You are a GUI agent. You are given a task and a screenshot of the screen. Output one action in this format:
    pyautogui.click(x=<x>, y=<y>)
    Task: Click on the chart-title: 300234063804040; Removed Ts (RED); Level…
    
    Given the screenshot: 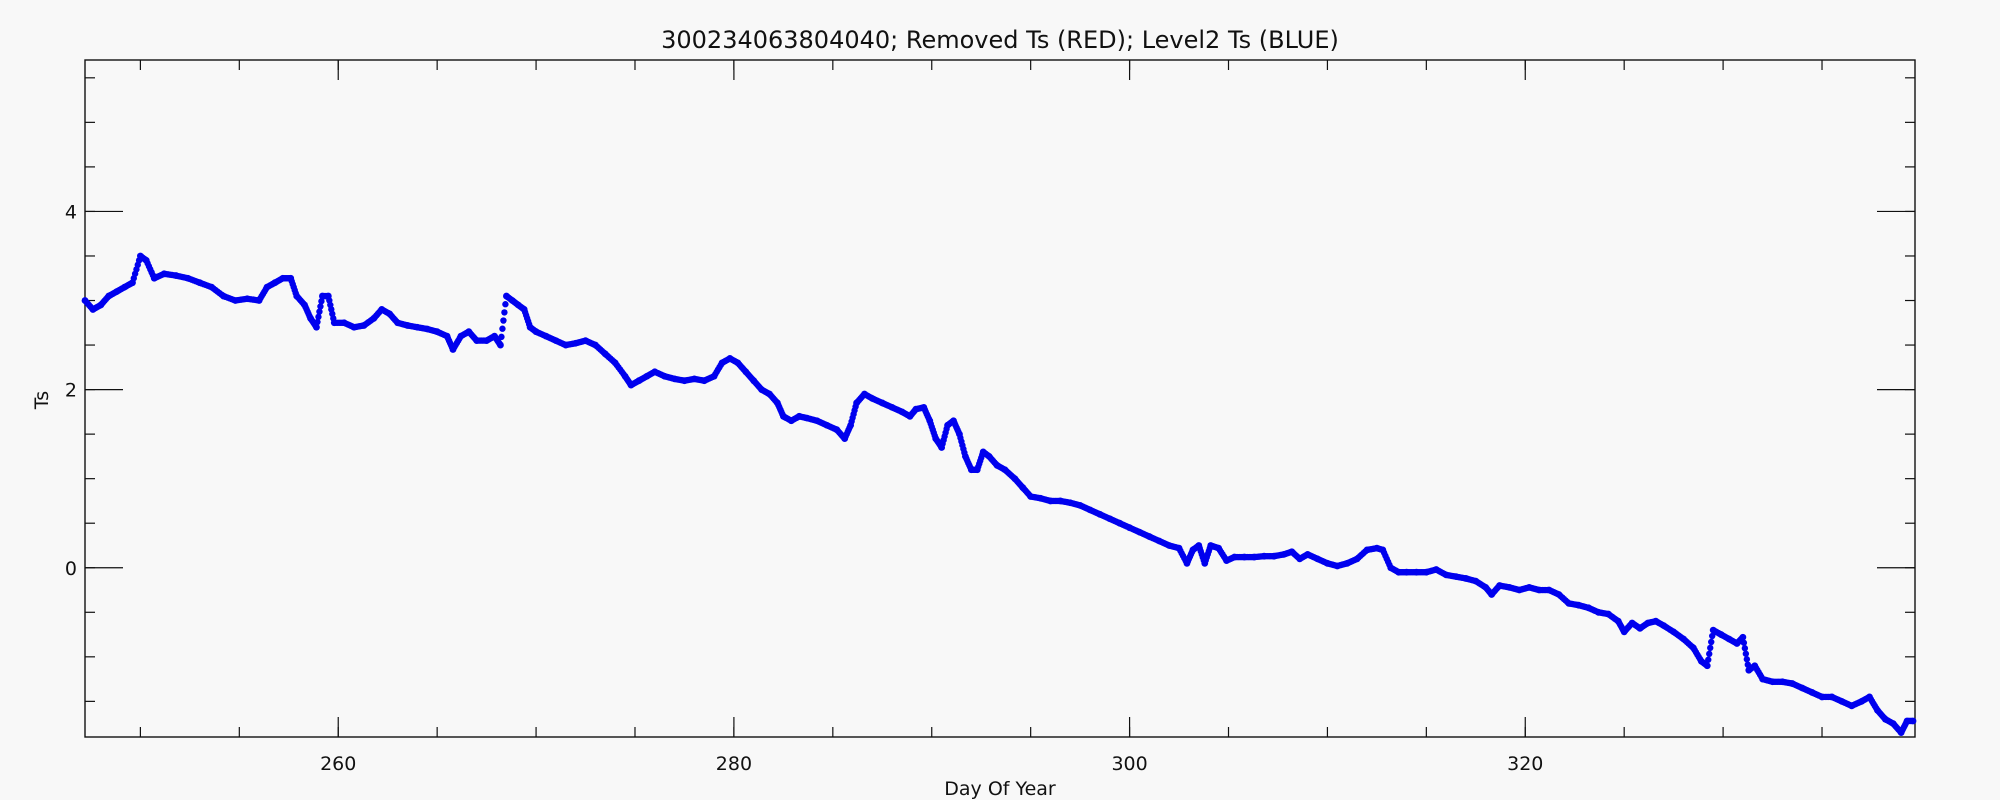 What is the action you would take?
    pyautogui.click(x=1000, y=40)
    